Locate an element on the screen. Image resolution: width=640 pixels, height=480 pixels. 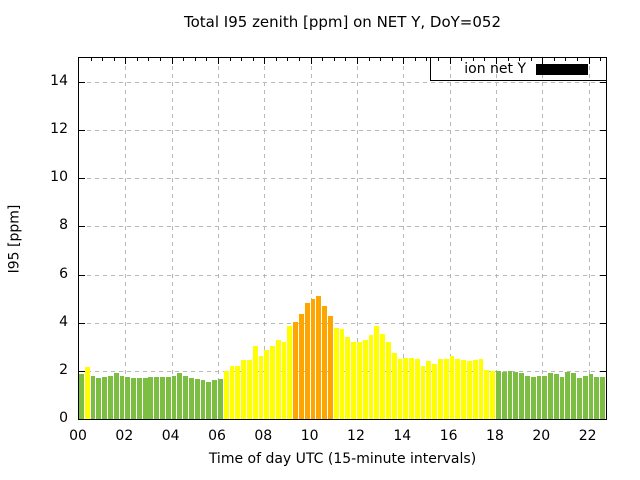
x-tick-label: 22 is located at coordinates (587, 436).